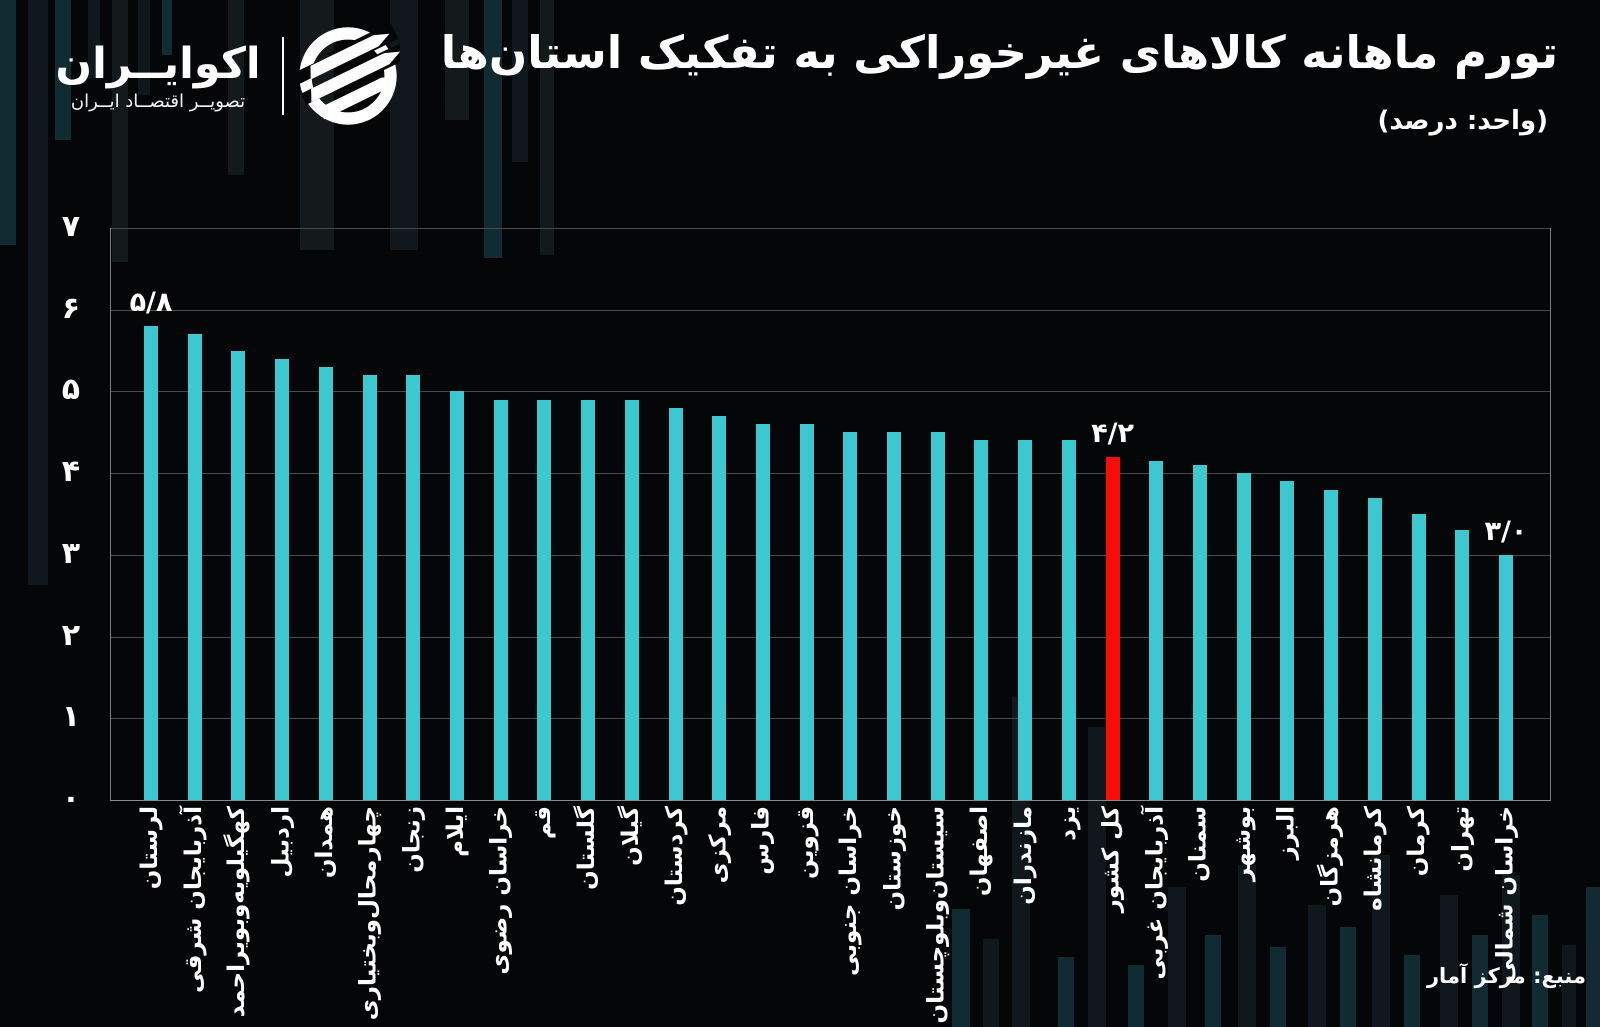 The height and width of the screenshot is (1027, 1600). I want to click on x-label: کردستان, so click(674, 856).